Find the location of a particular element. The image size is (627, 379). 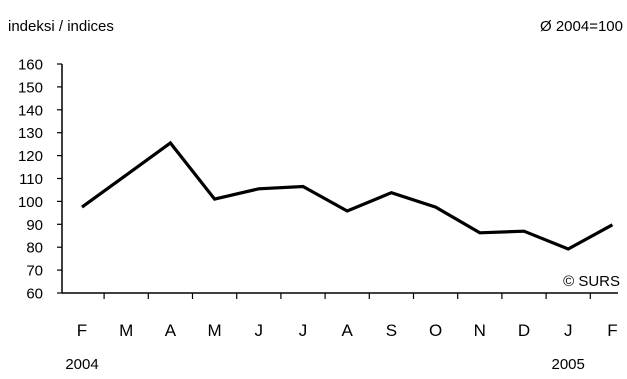

y-tick-label: 160 is located at coordinates (30, 65).